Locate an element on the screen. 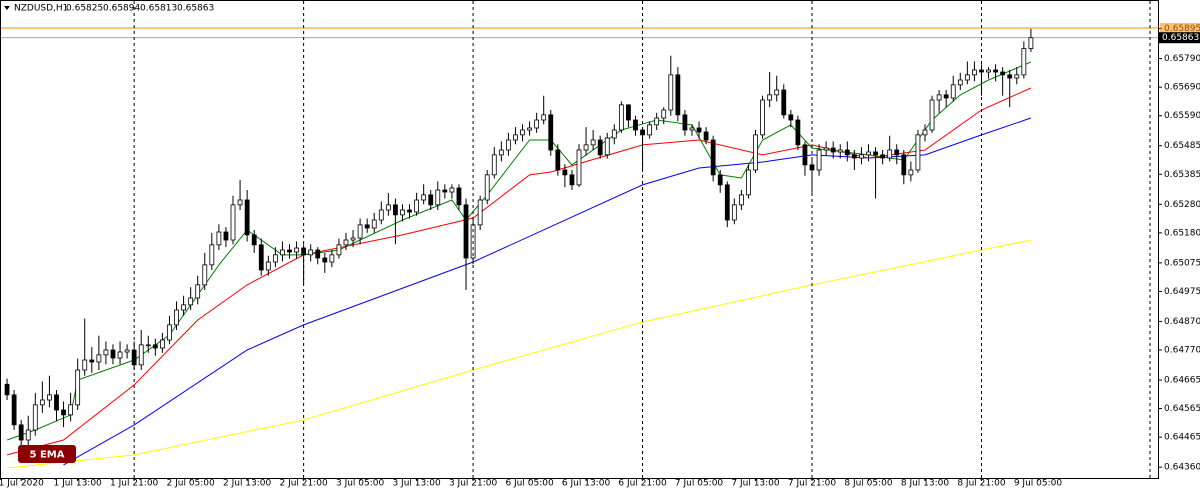  badge-text: 5 EMA is located at coordinates (47, 455).